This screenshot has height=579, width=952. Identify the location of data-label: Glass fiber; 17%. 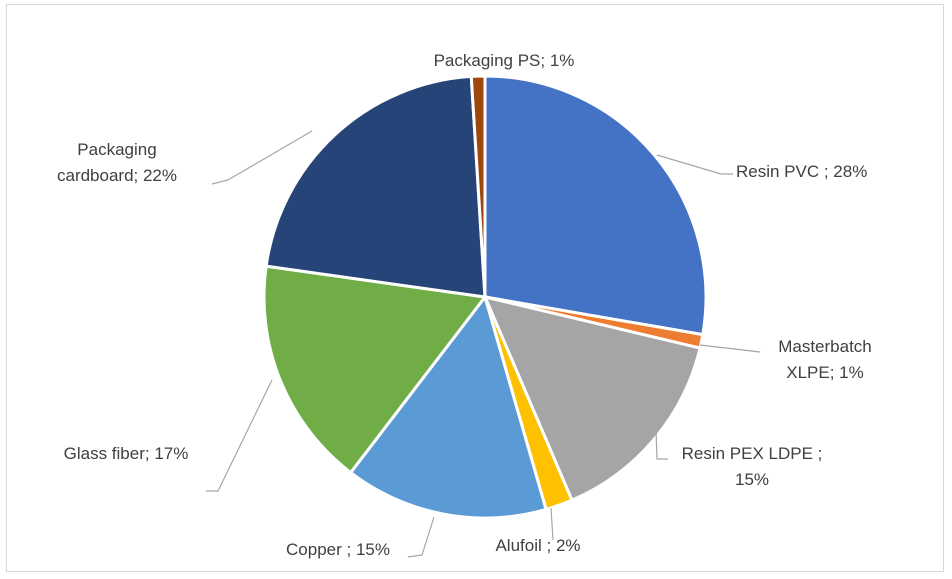
(126, 453).